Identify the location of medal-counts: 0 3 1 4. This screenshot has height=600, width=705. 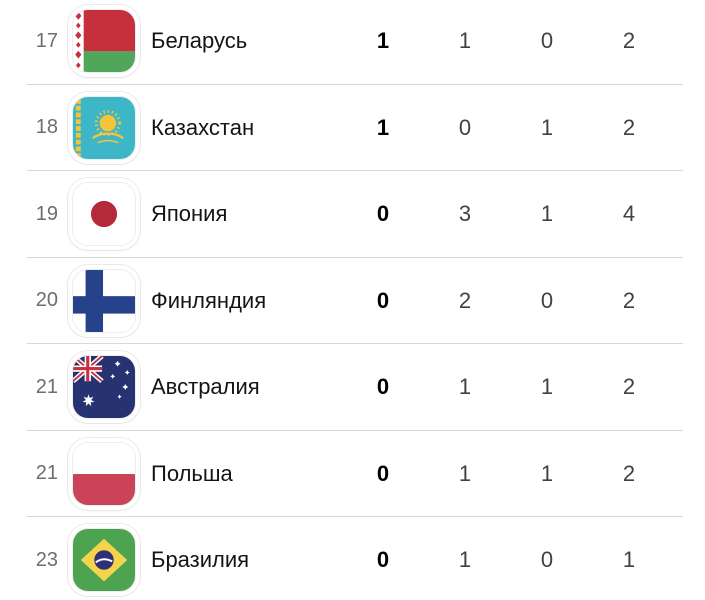
(506, 214).